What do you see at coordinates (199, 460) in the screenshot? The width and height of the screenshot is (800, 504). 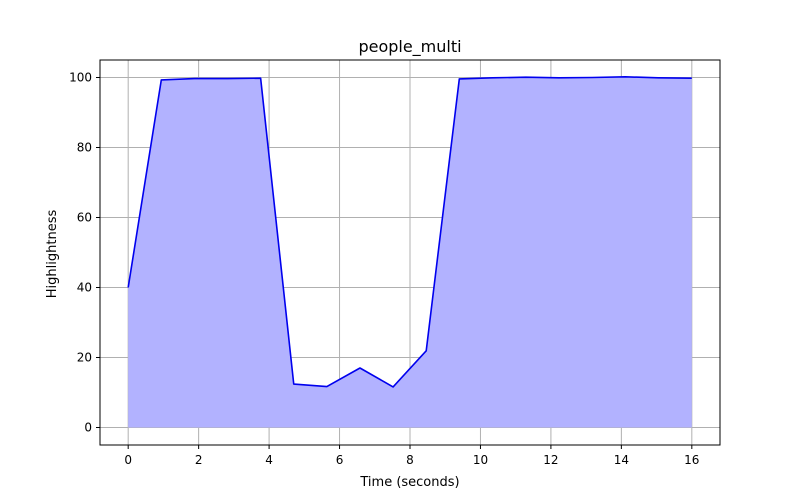 I see `x-tick-label: 2` at bounding box center [199, 460].